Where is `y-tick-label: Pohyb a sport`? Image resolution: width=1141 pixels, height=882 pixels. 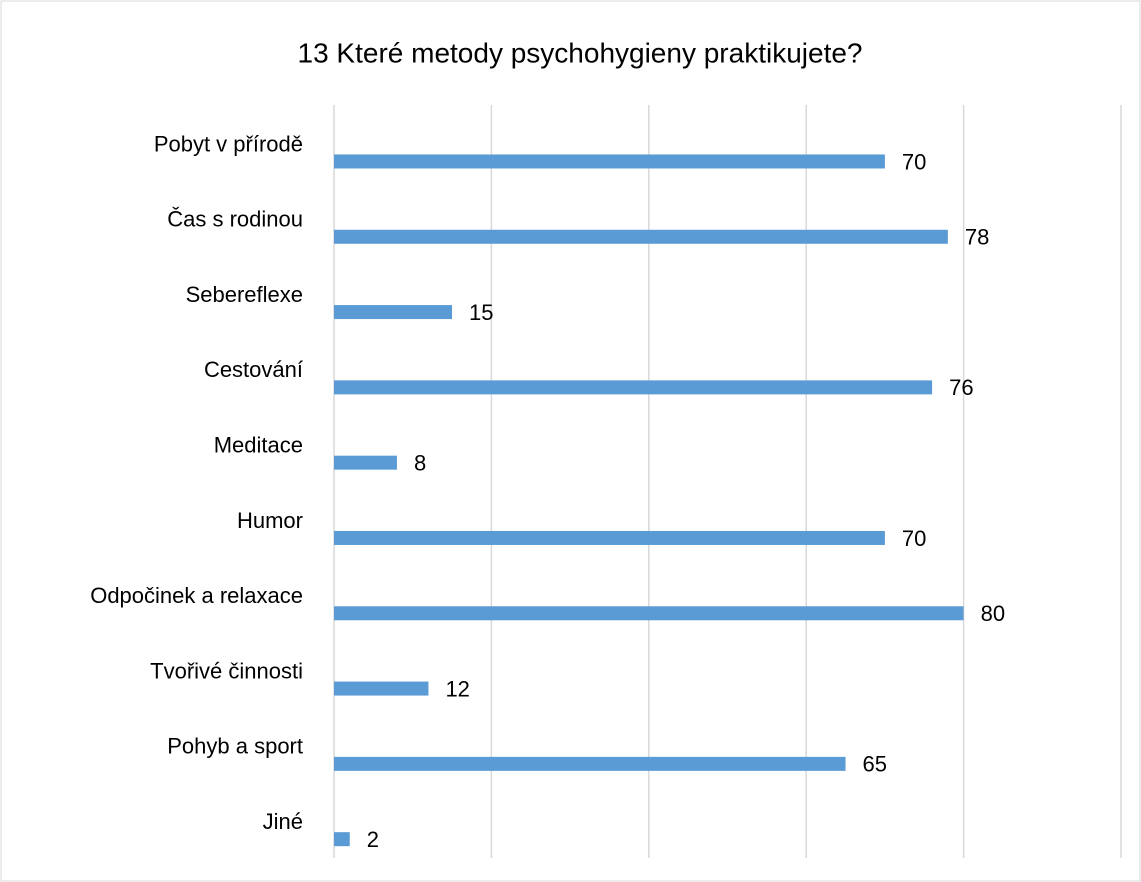
y-tick-label: Pohyb a sport is located at coordinates (235, 746).